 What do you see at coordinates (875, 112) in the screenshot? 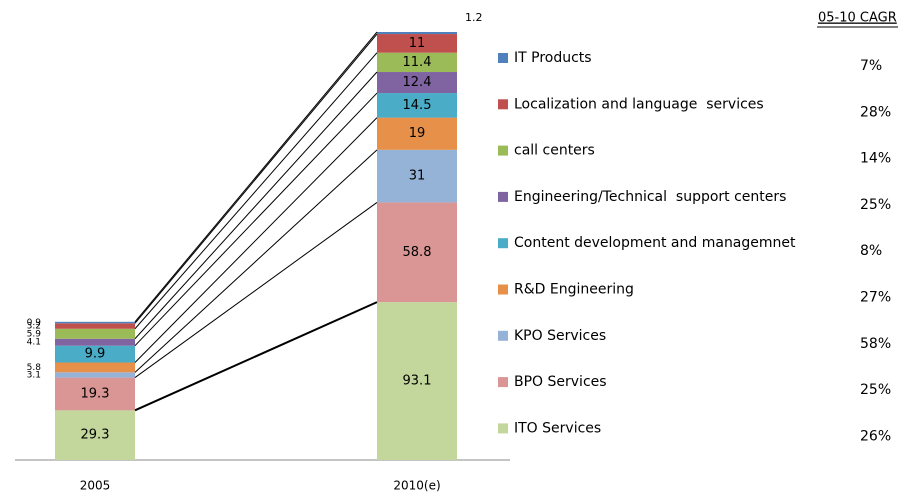
I see `cagr-value: 28%` at bounding box center [875, 112].